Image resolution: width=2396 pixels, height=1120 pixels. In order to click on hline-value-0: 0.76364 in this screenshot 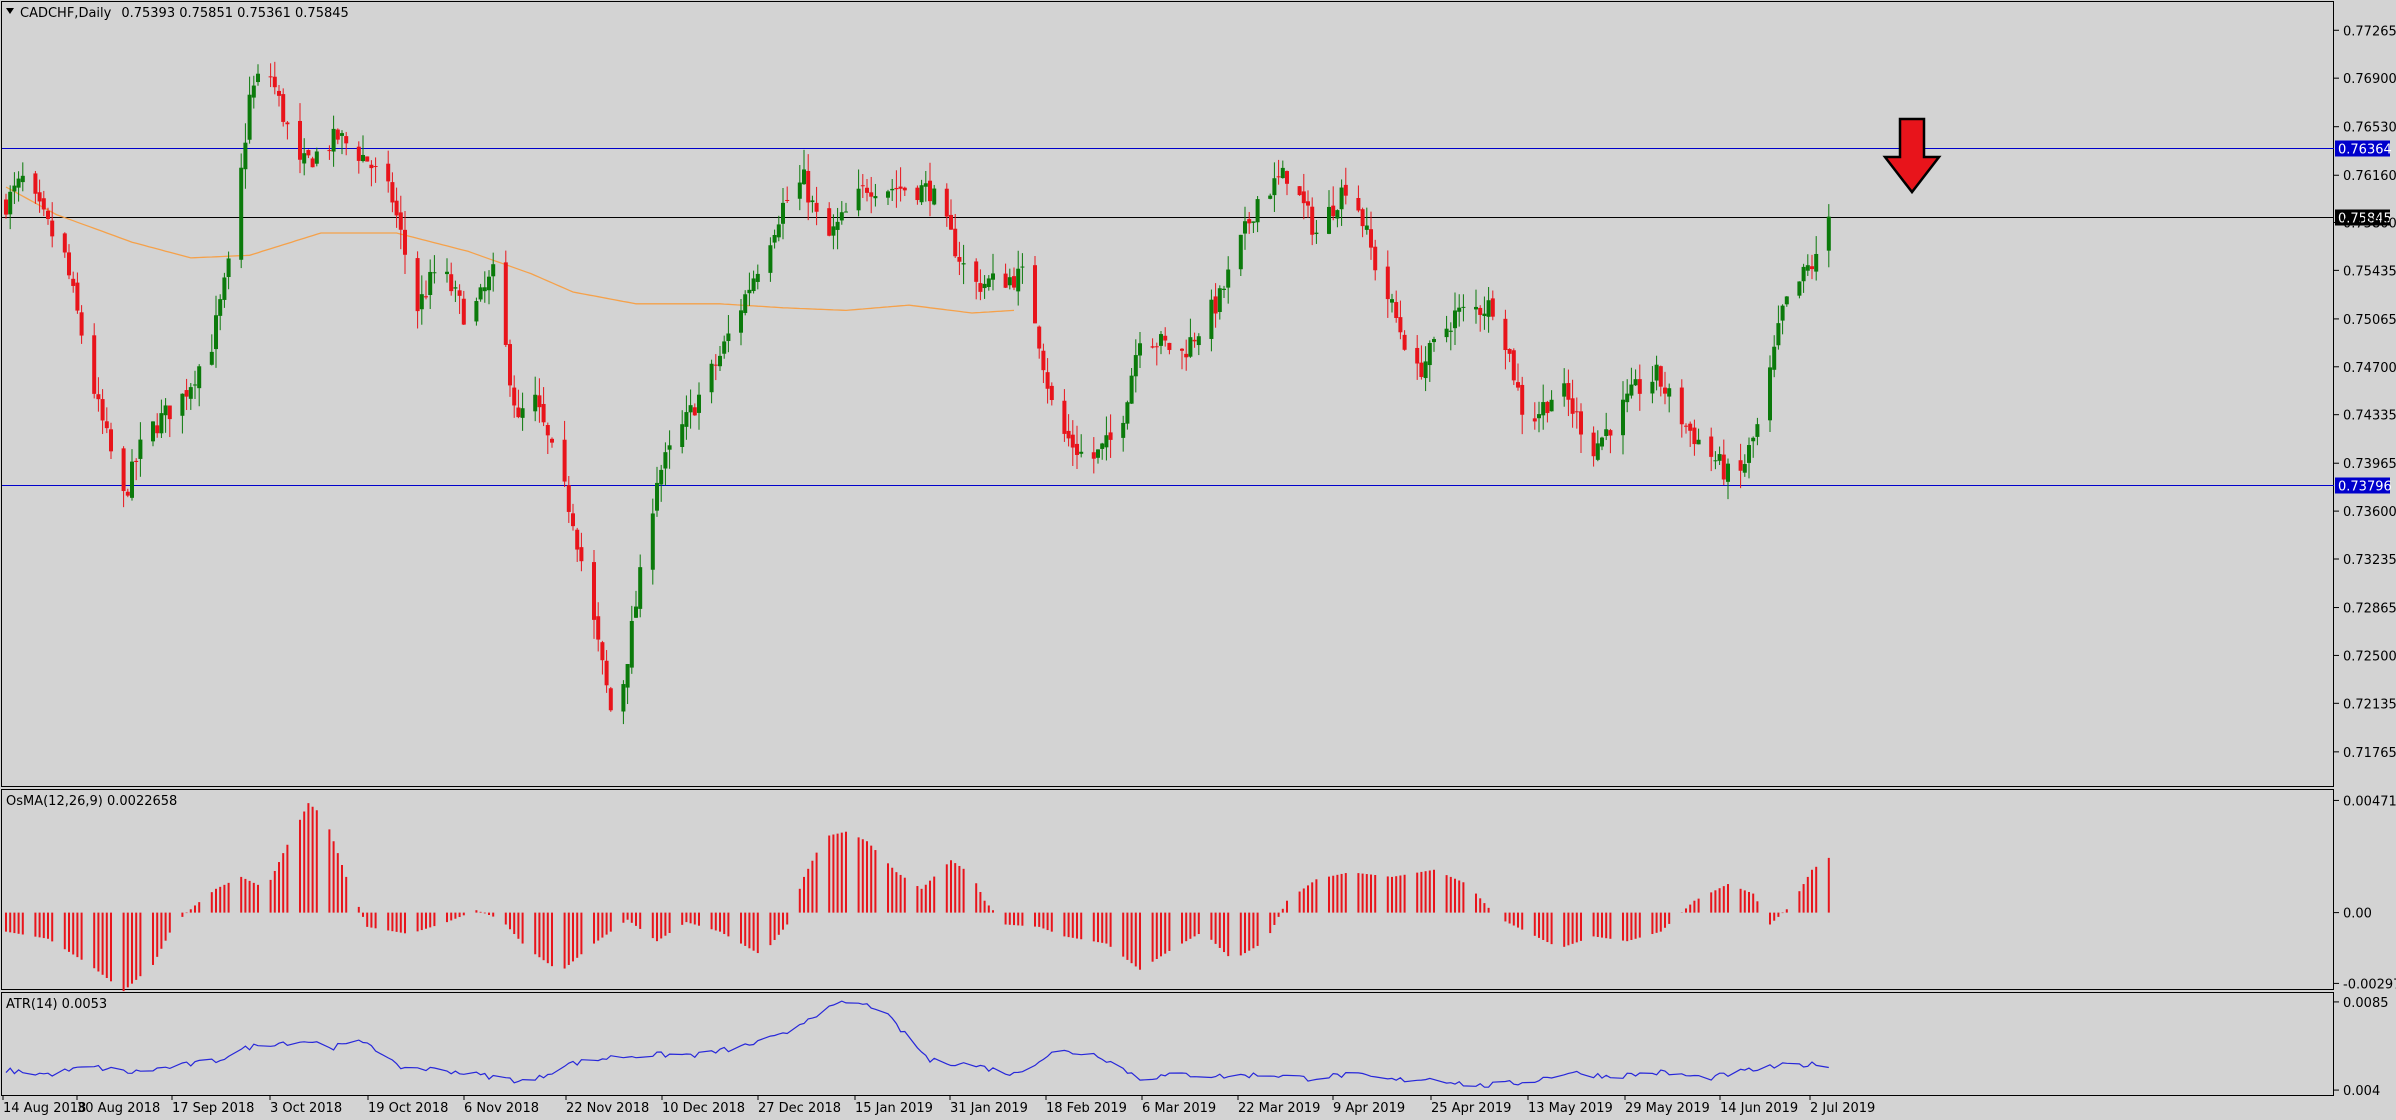, I will do `click(2365, 150)`.